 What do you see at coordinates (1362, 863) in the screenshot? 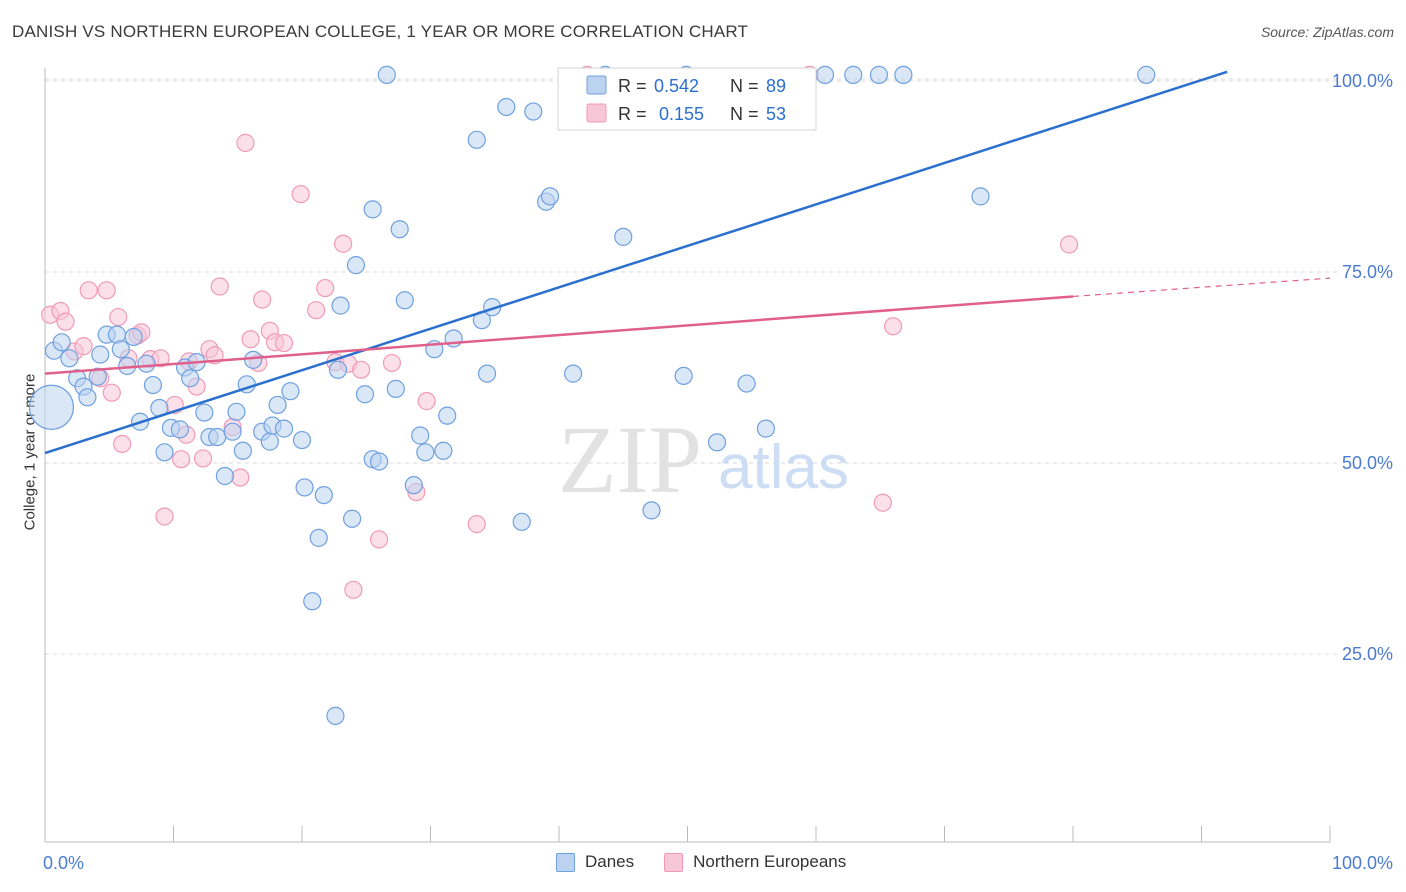
I see `x-tick-label-end: 100.0%` at bounding box center [1362, 863].